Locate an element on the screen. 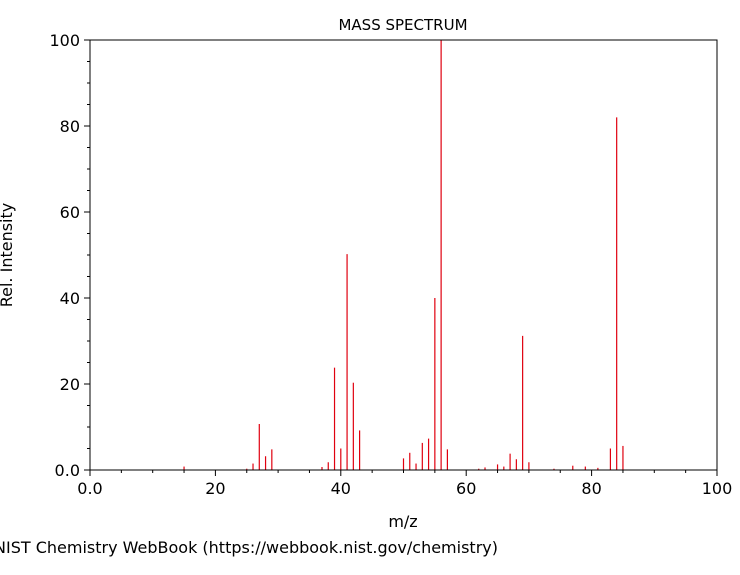  y-tick-label: 40 is located at coordinates (70, 298).